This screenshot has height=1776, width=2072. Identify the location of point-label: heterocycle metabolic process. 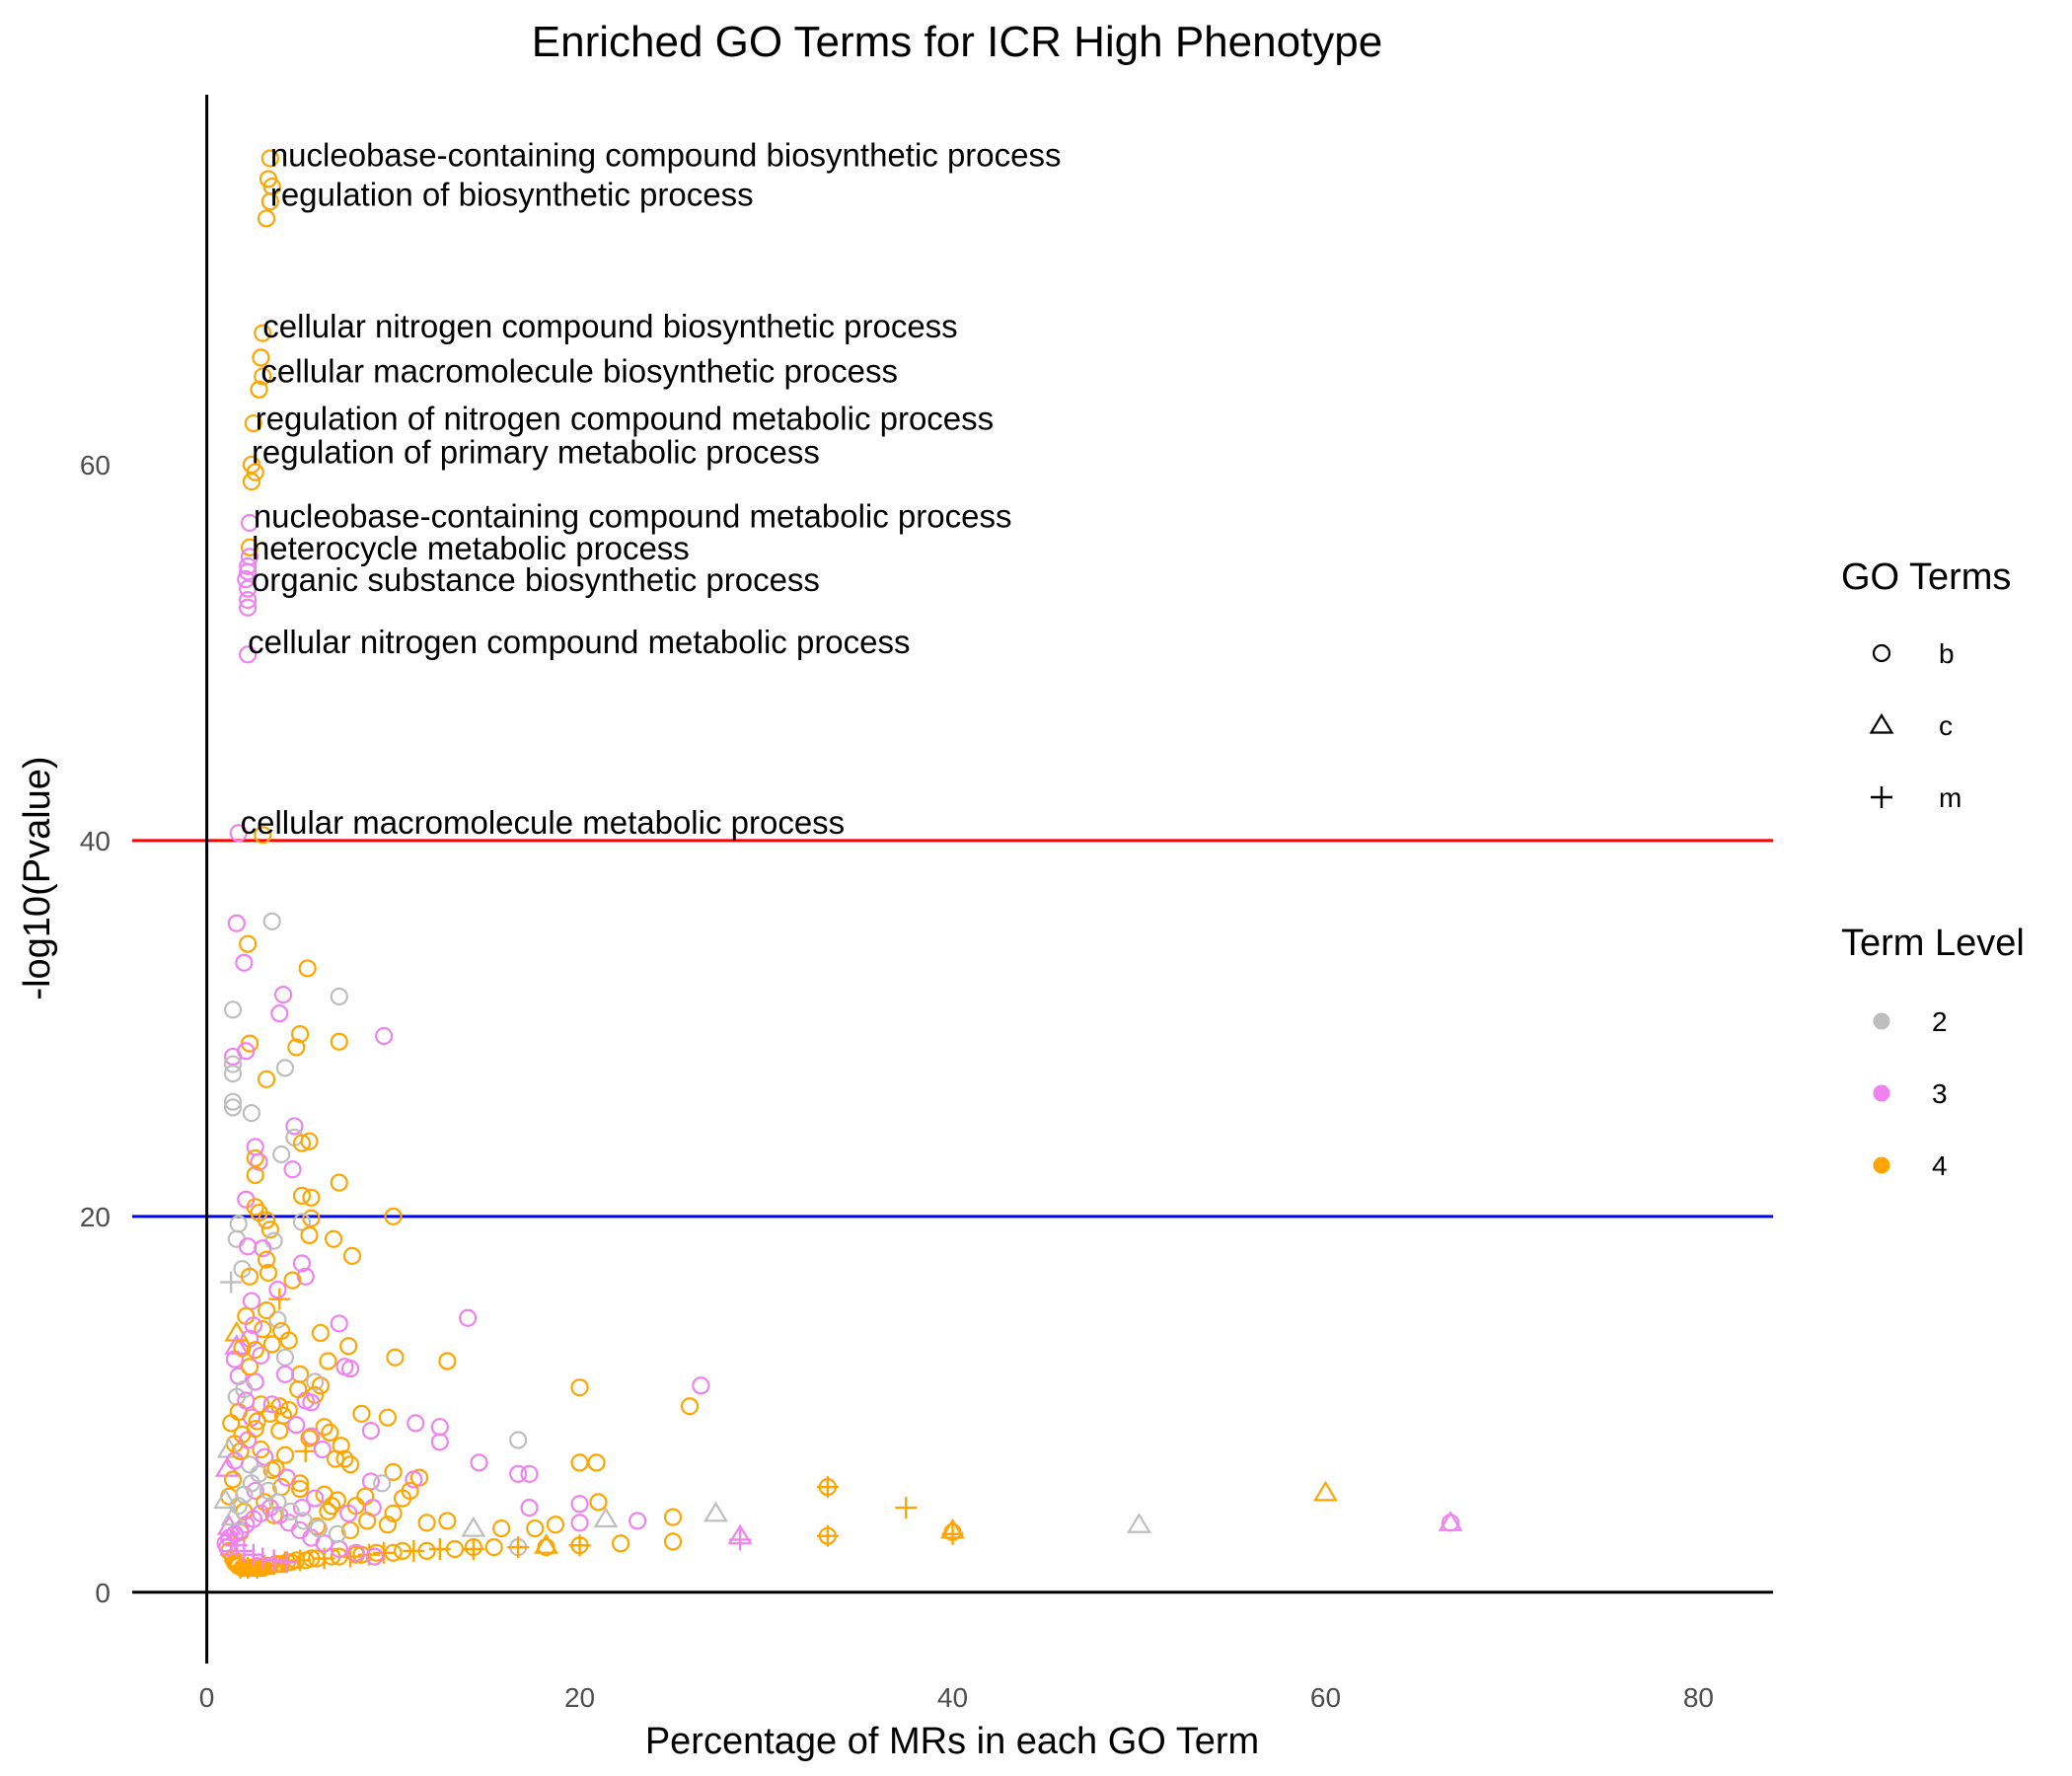
(471, 548).